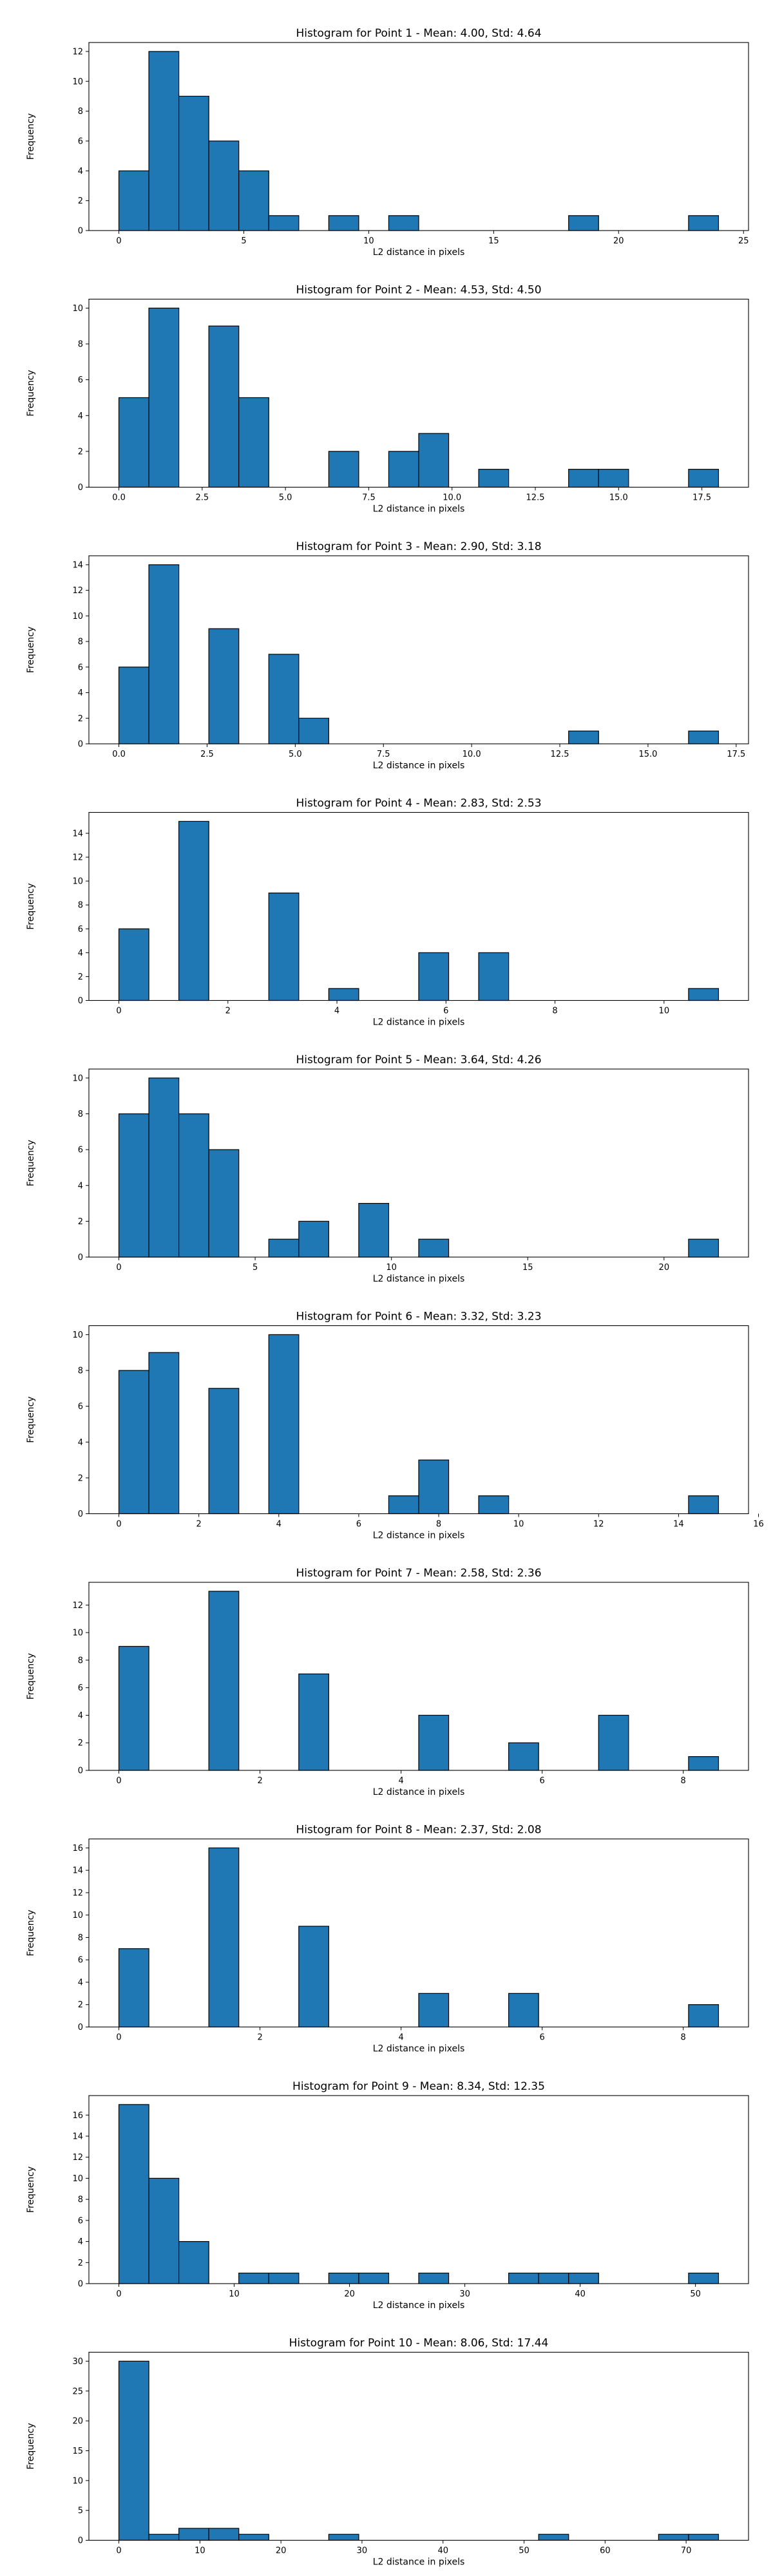 This screenshot has height=2576, width=773. I want to click on x-tick-label: 0.0, so click(119, 754).